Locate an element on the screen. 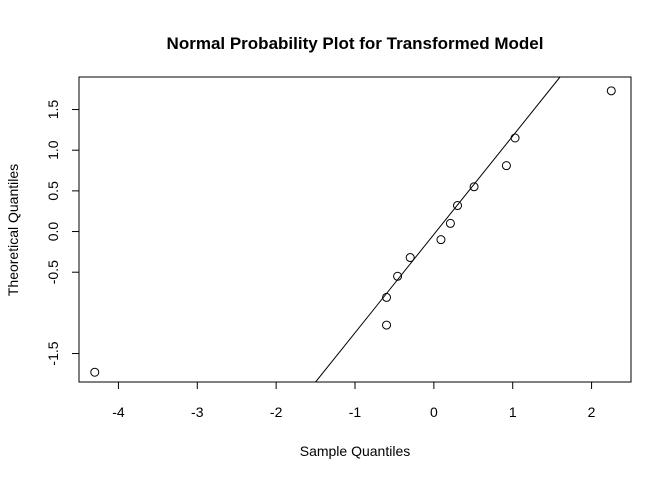  x-tick-label: 0 is located at coordinates (434, 412).